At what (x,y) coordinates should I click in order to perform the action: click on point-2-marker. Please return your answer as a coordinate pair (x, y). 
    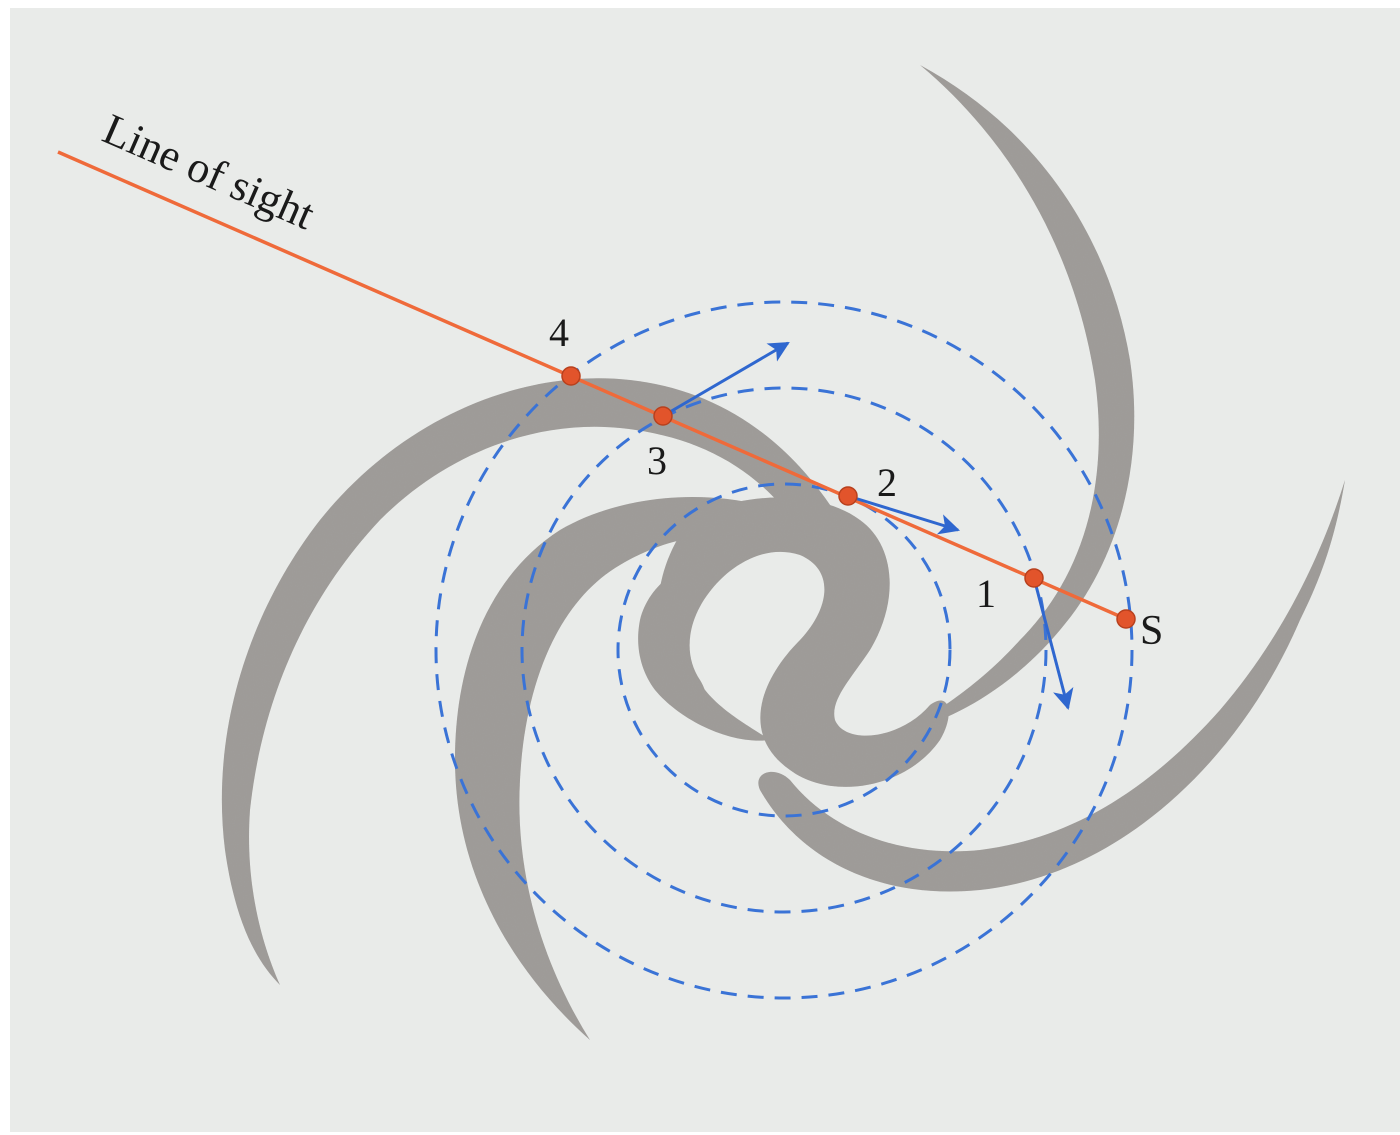
    Looking at the image, I should click on (848, 496).